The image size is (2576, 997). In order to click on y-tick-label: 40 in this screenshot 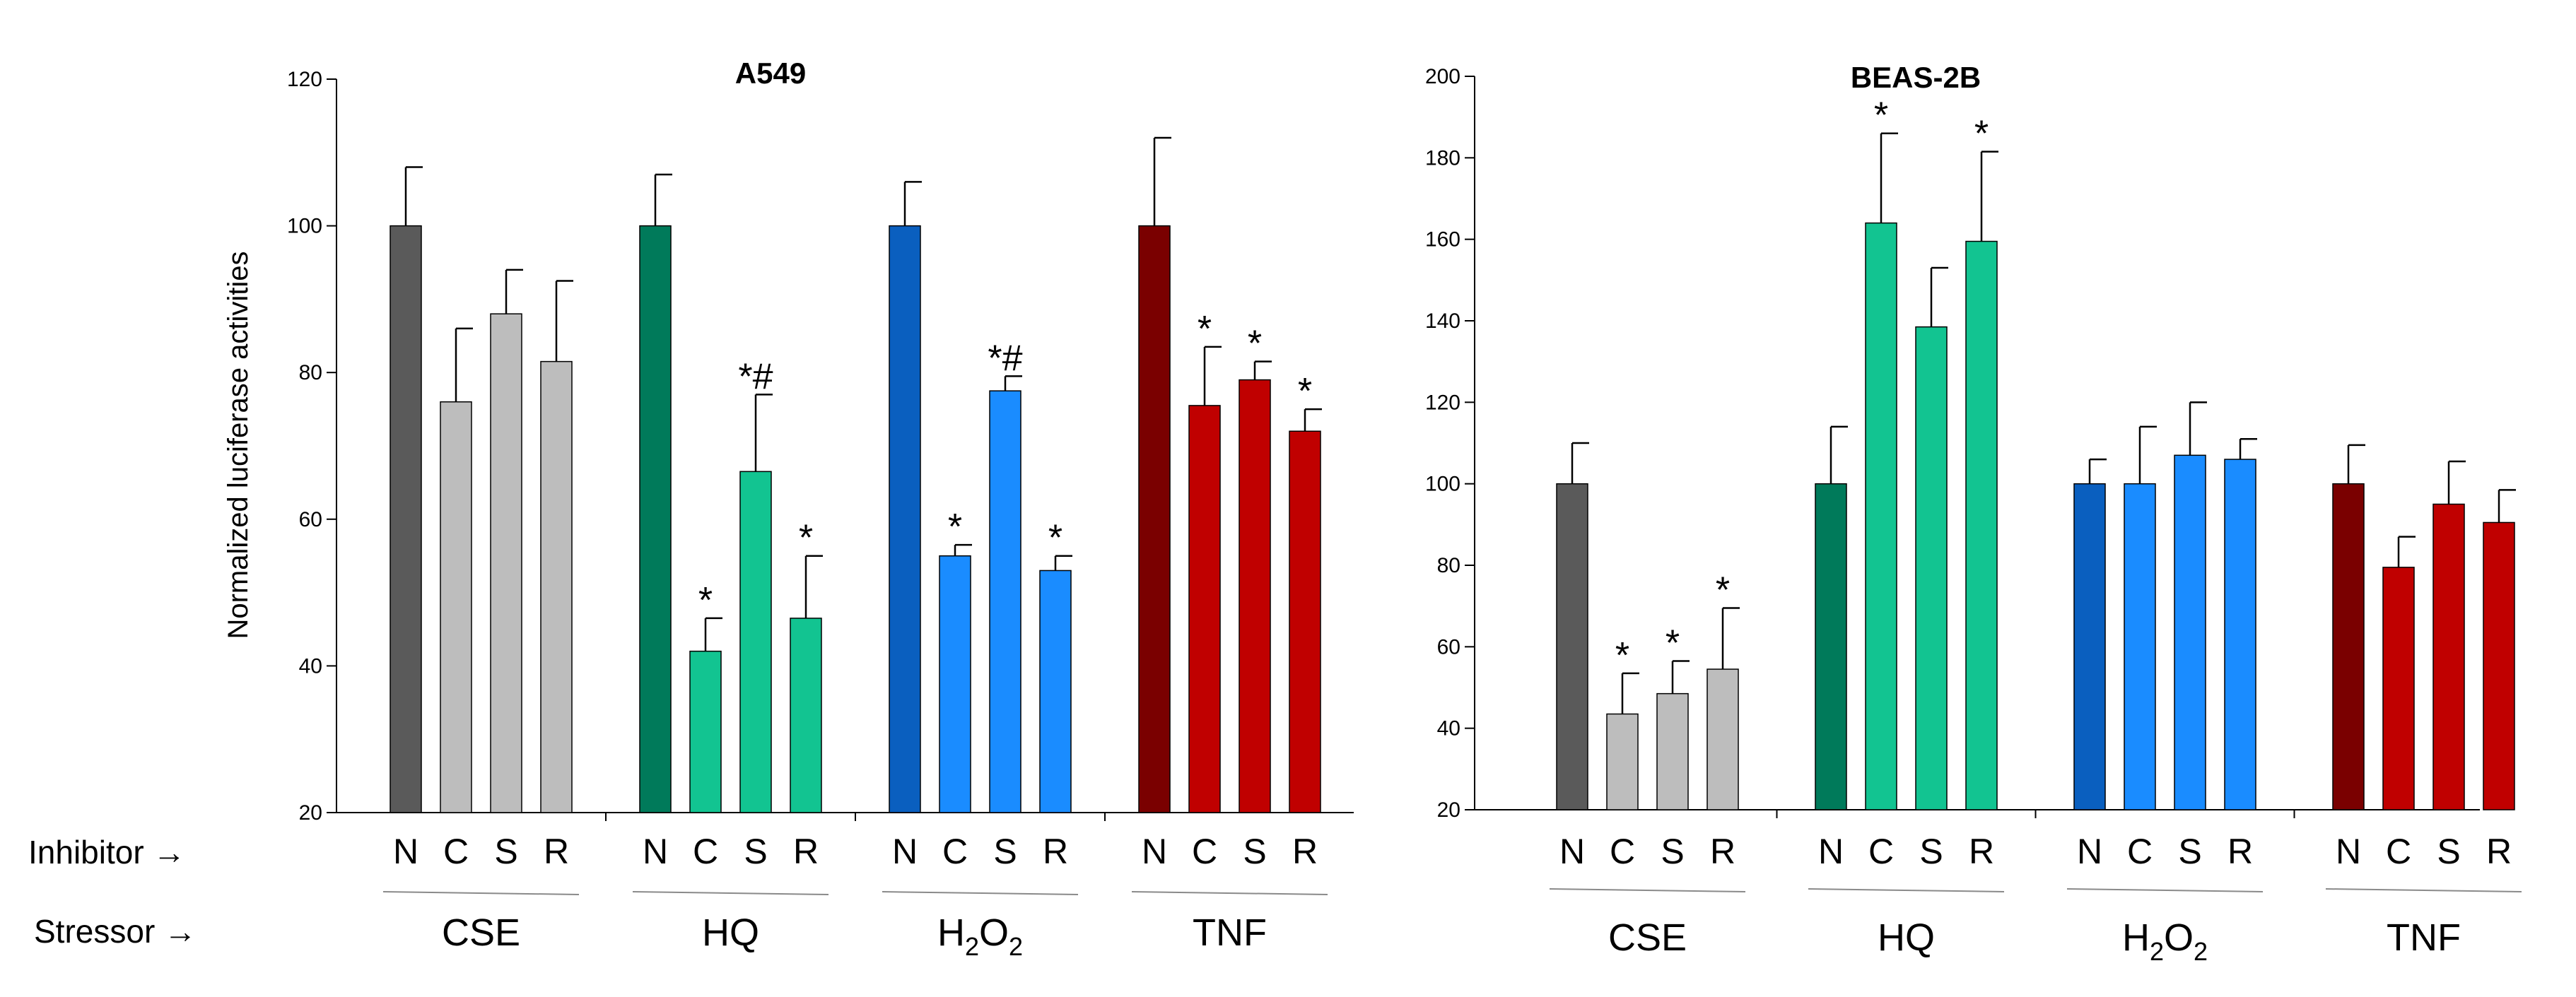, I will do `click(311, 666)`.